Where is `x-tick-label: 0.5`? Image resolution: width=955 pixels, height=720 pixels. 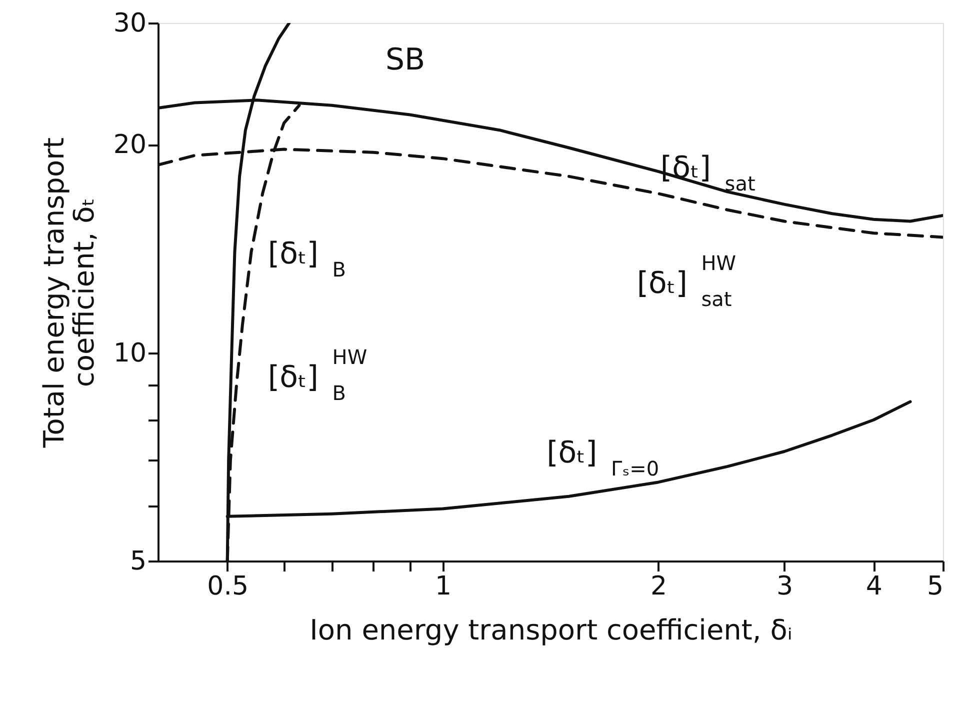
x-tick-label: 0.5 is located at coordinates (228, 587).